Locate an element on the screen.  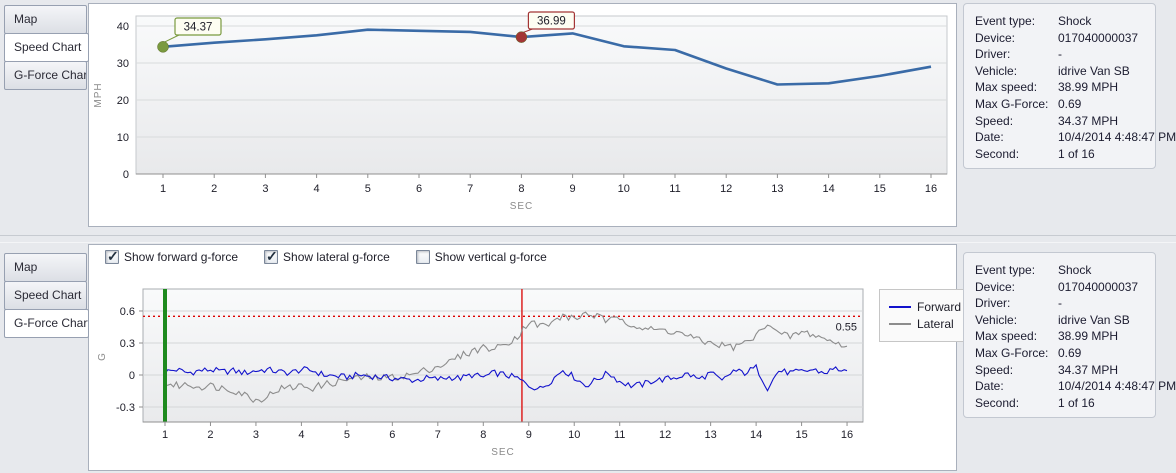
info-row-device: Device: 017040000037 is located at coordinates (1060, 287).